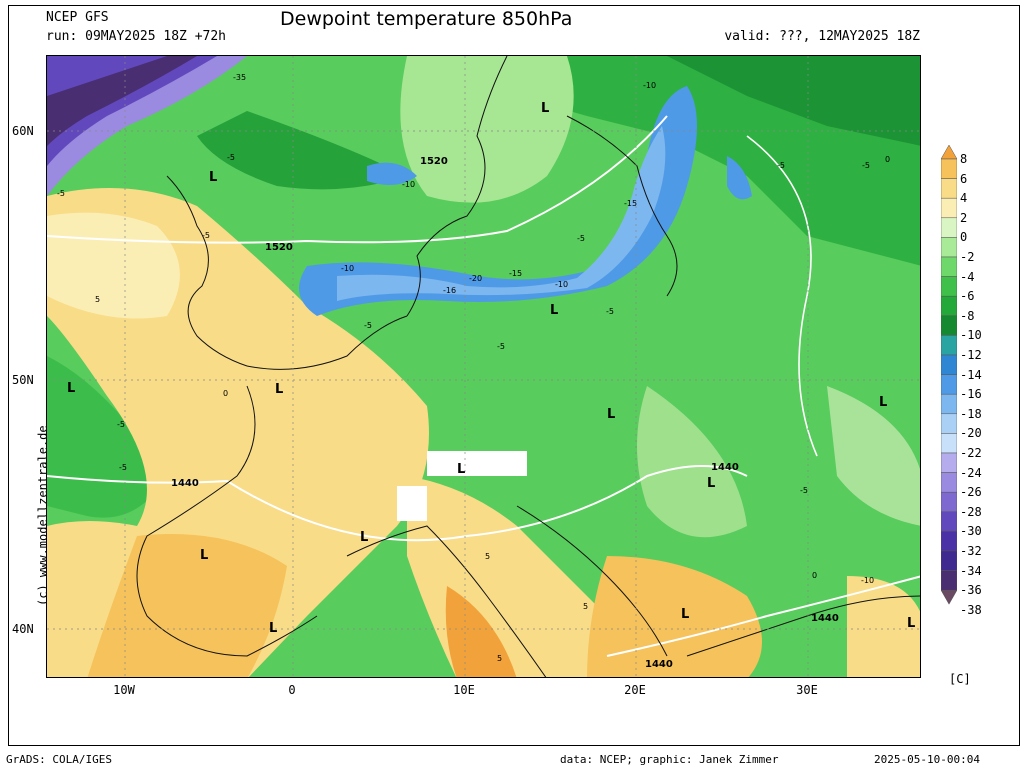  I want to click on footer-source: data: NCEP; graphic: Janek Zimmer, so click(669, 759).